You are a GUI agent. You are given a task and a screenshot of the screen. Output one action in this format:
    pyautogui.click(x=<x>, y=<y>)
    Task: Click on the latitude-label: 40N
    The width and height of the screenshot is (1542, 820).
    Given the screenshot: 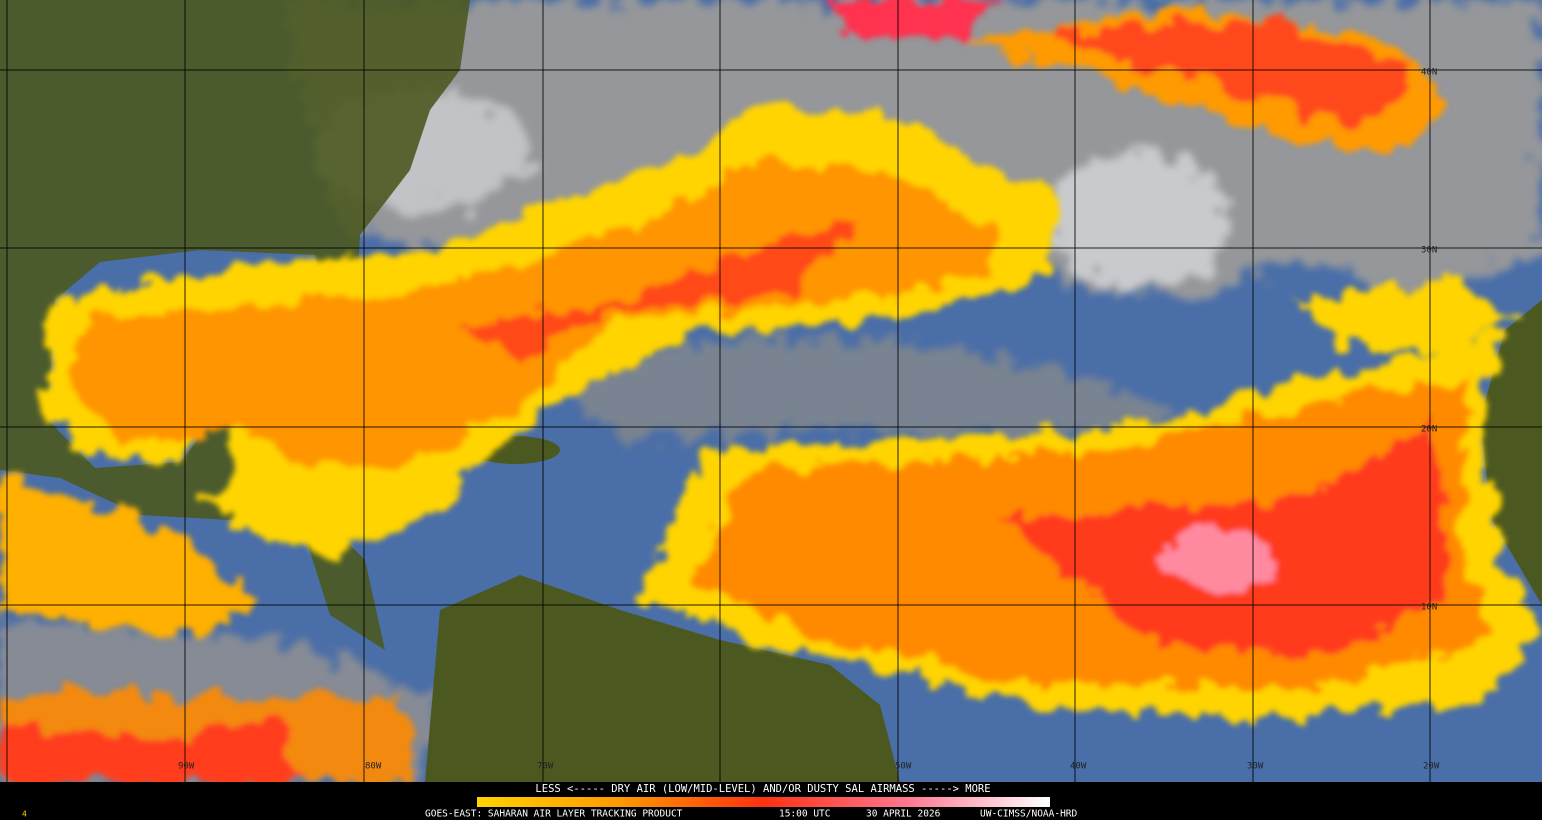 What is the action you would take?
    pyautogui.click(x=1429, y=73)
    